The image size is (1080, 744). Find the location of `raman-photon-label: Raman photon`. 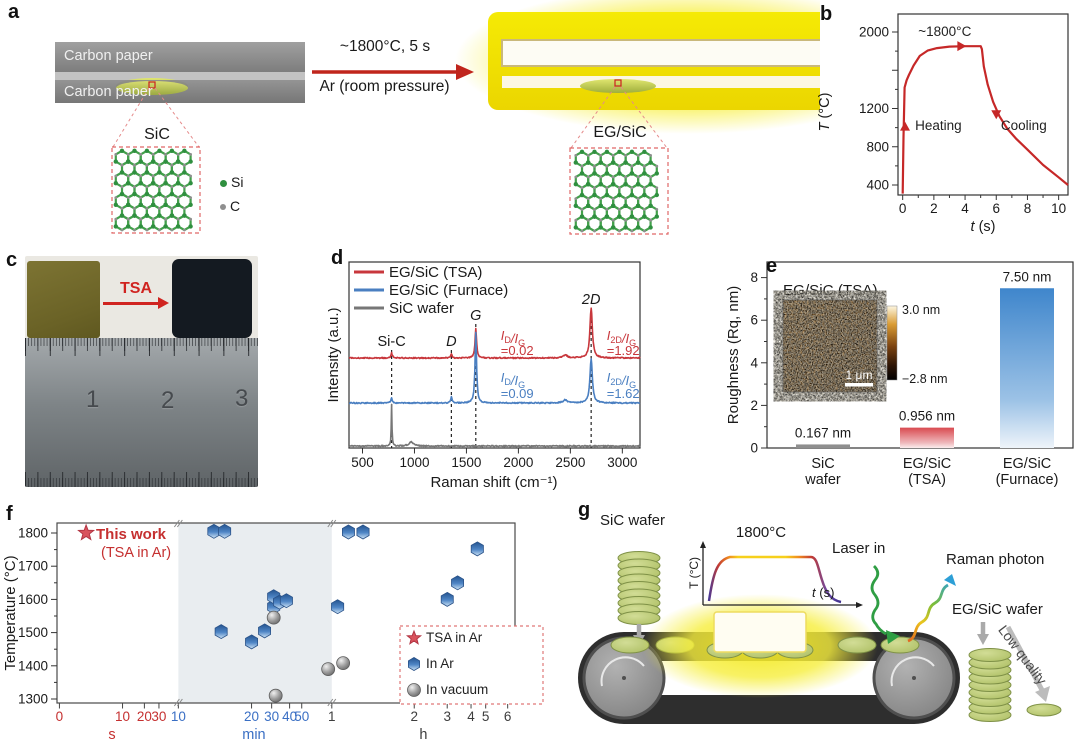

raman-photon-label: Raman photon is located at coordinates (995, 559).